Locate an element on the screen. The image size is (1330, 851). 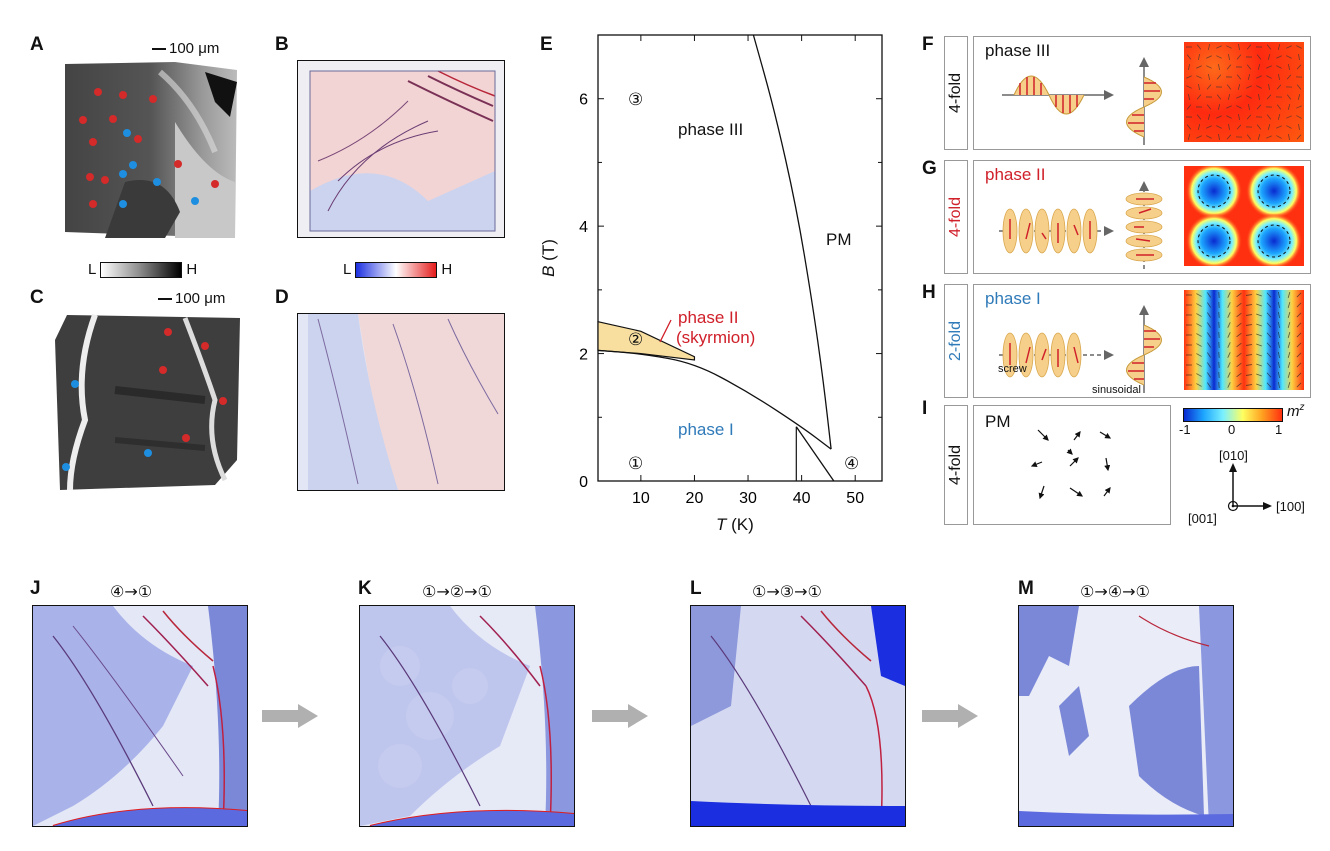
phase1-pm-boundary is located at coordinates (815, 454).